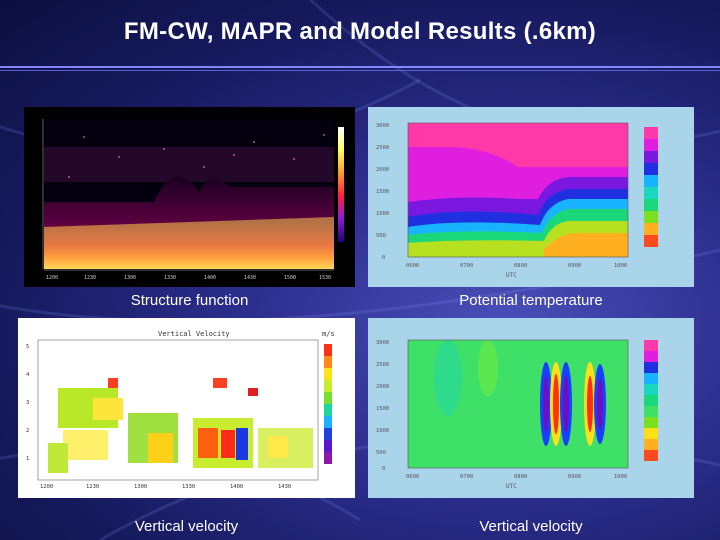  I want to click on svg-text: m/s, so click(328, 334).